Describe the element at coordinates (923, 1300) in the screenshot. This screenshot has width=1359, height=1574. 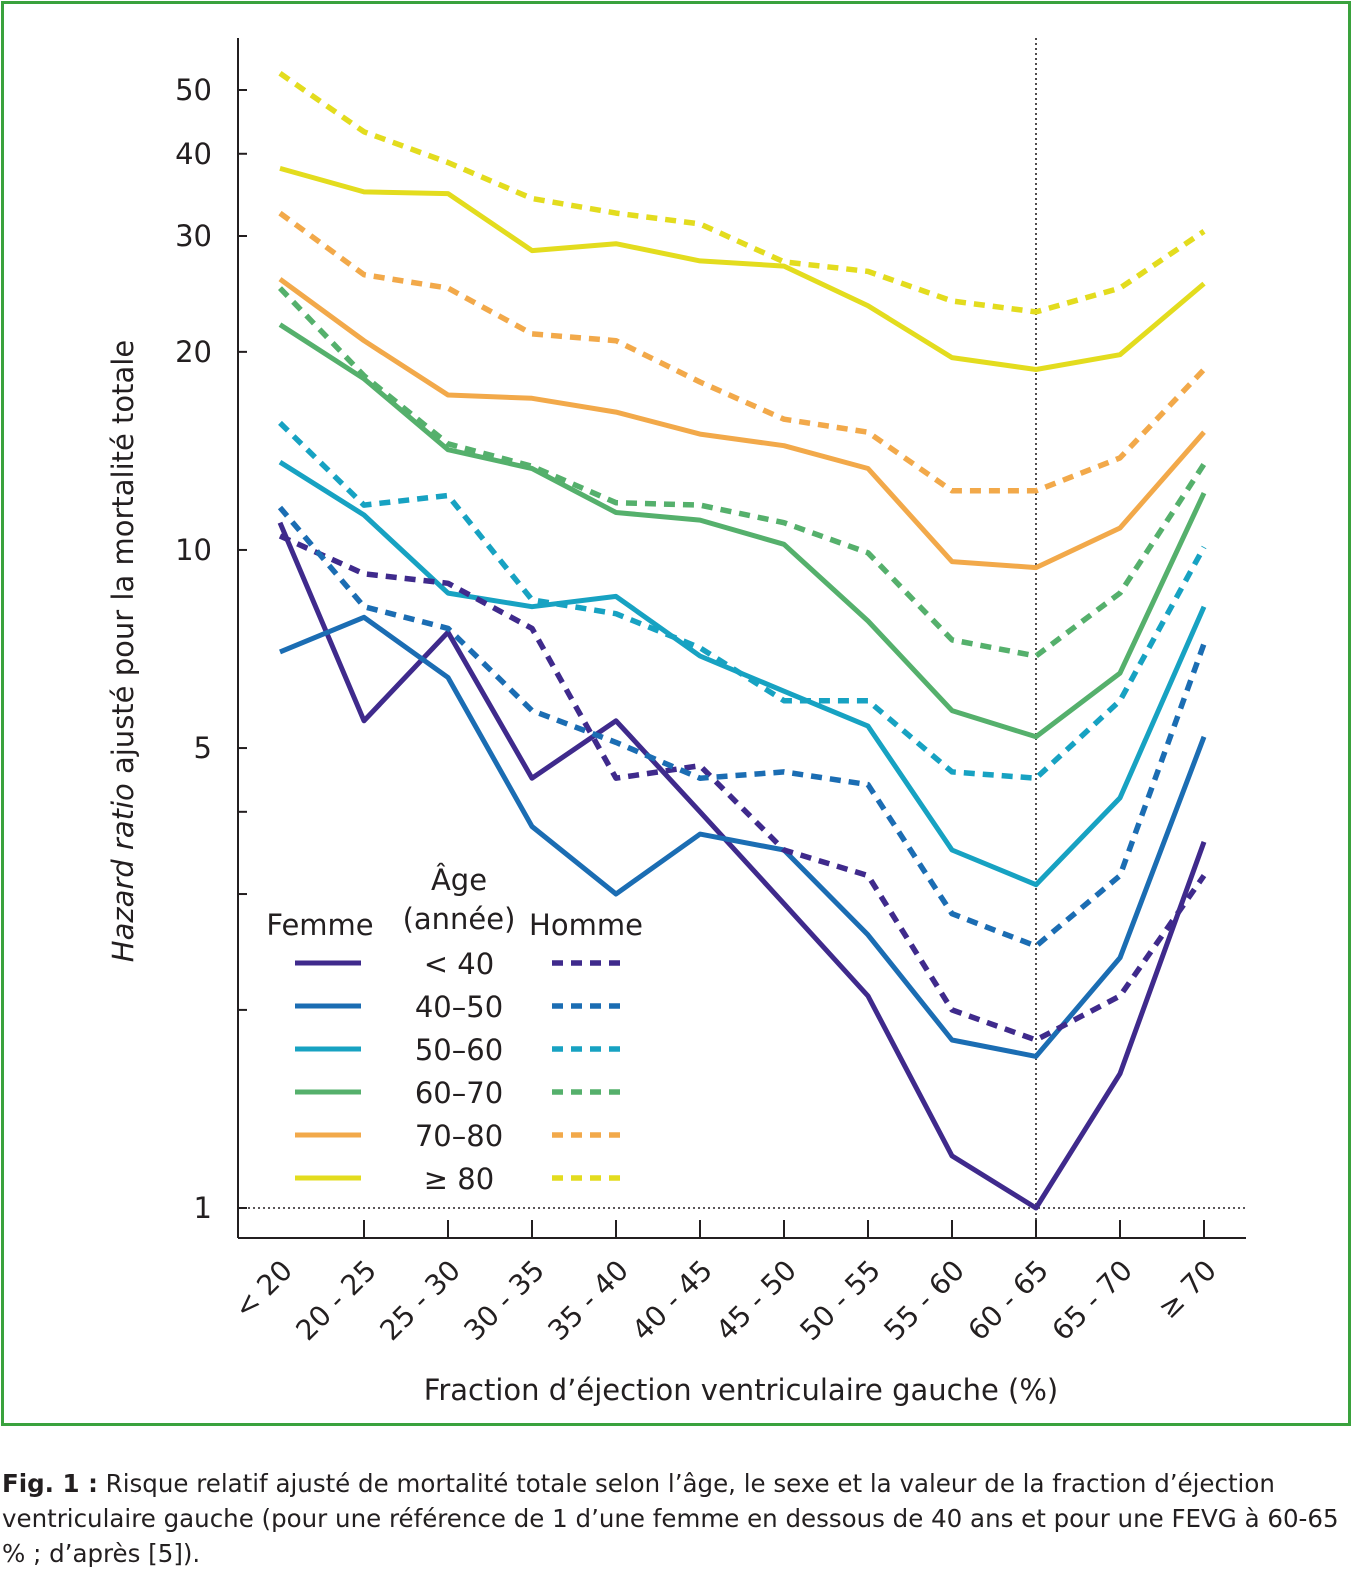
I see `x-tick-label: 55 - 60` at that location.